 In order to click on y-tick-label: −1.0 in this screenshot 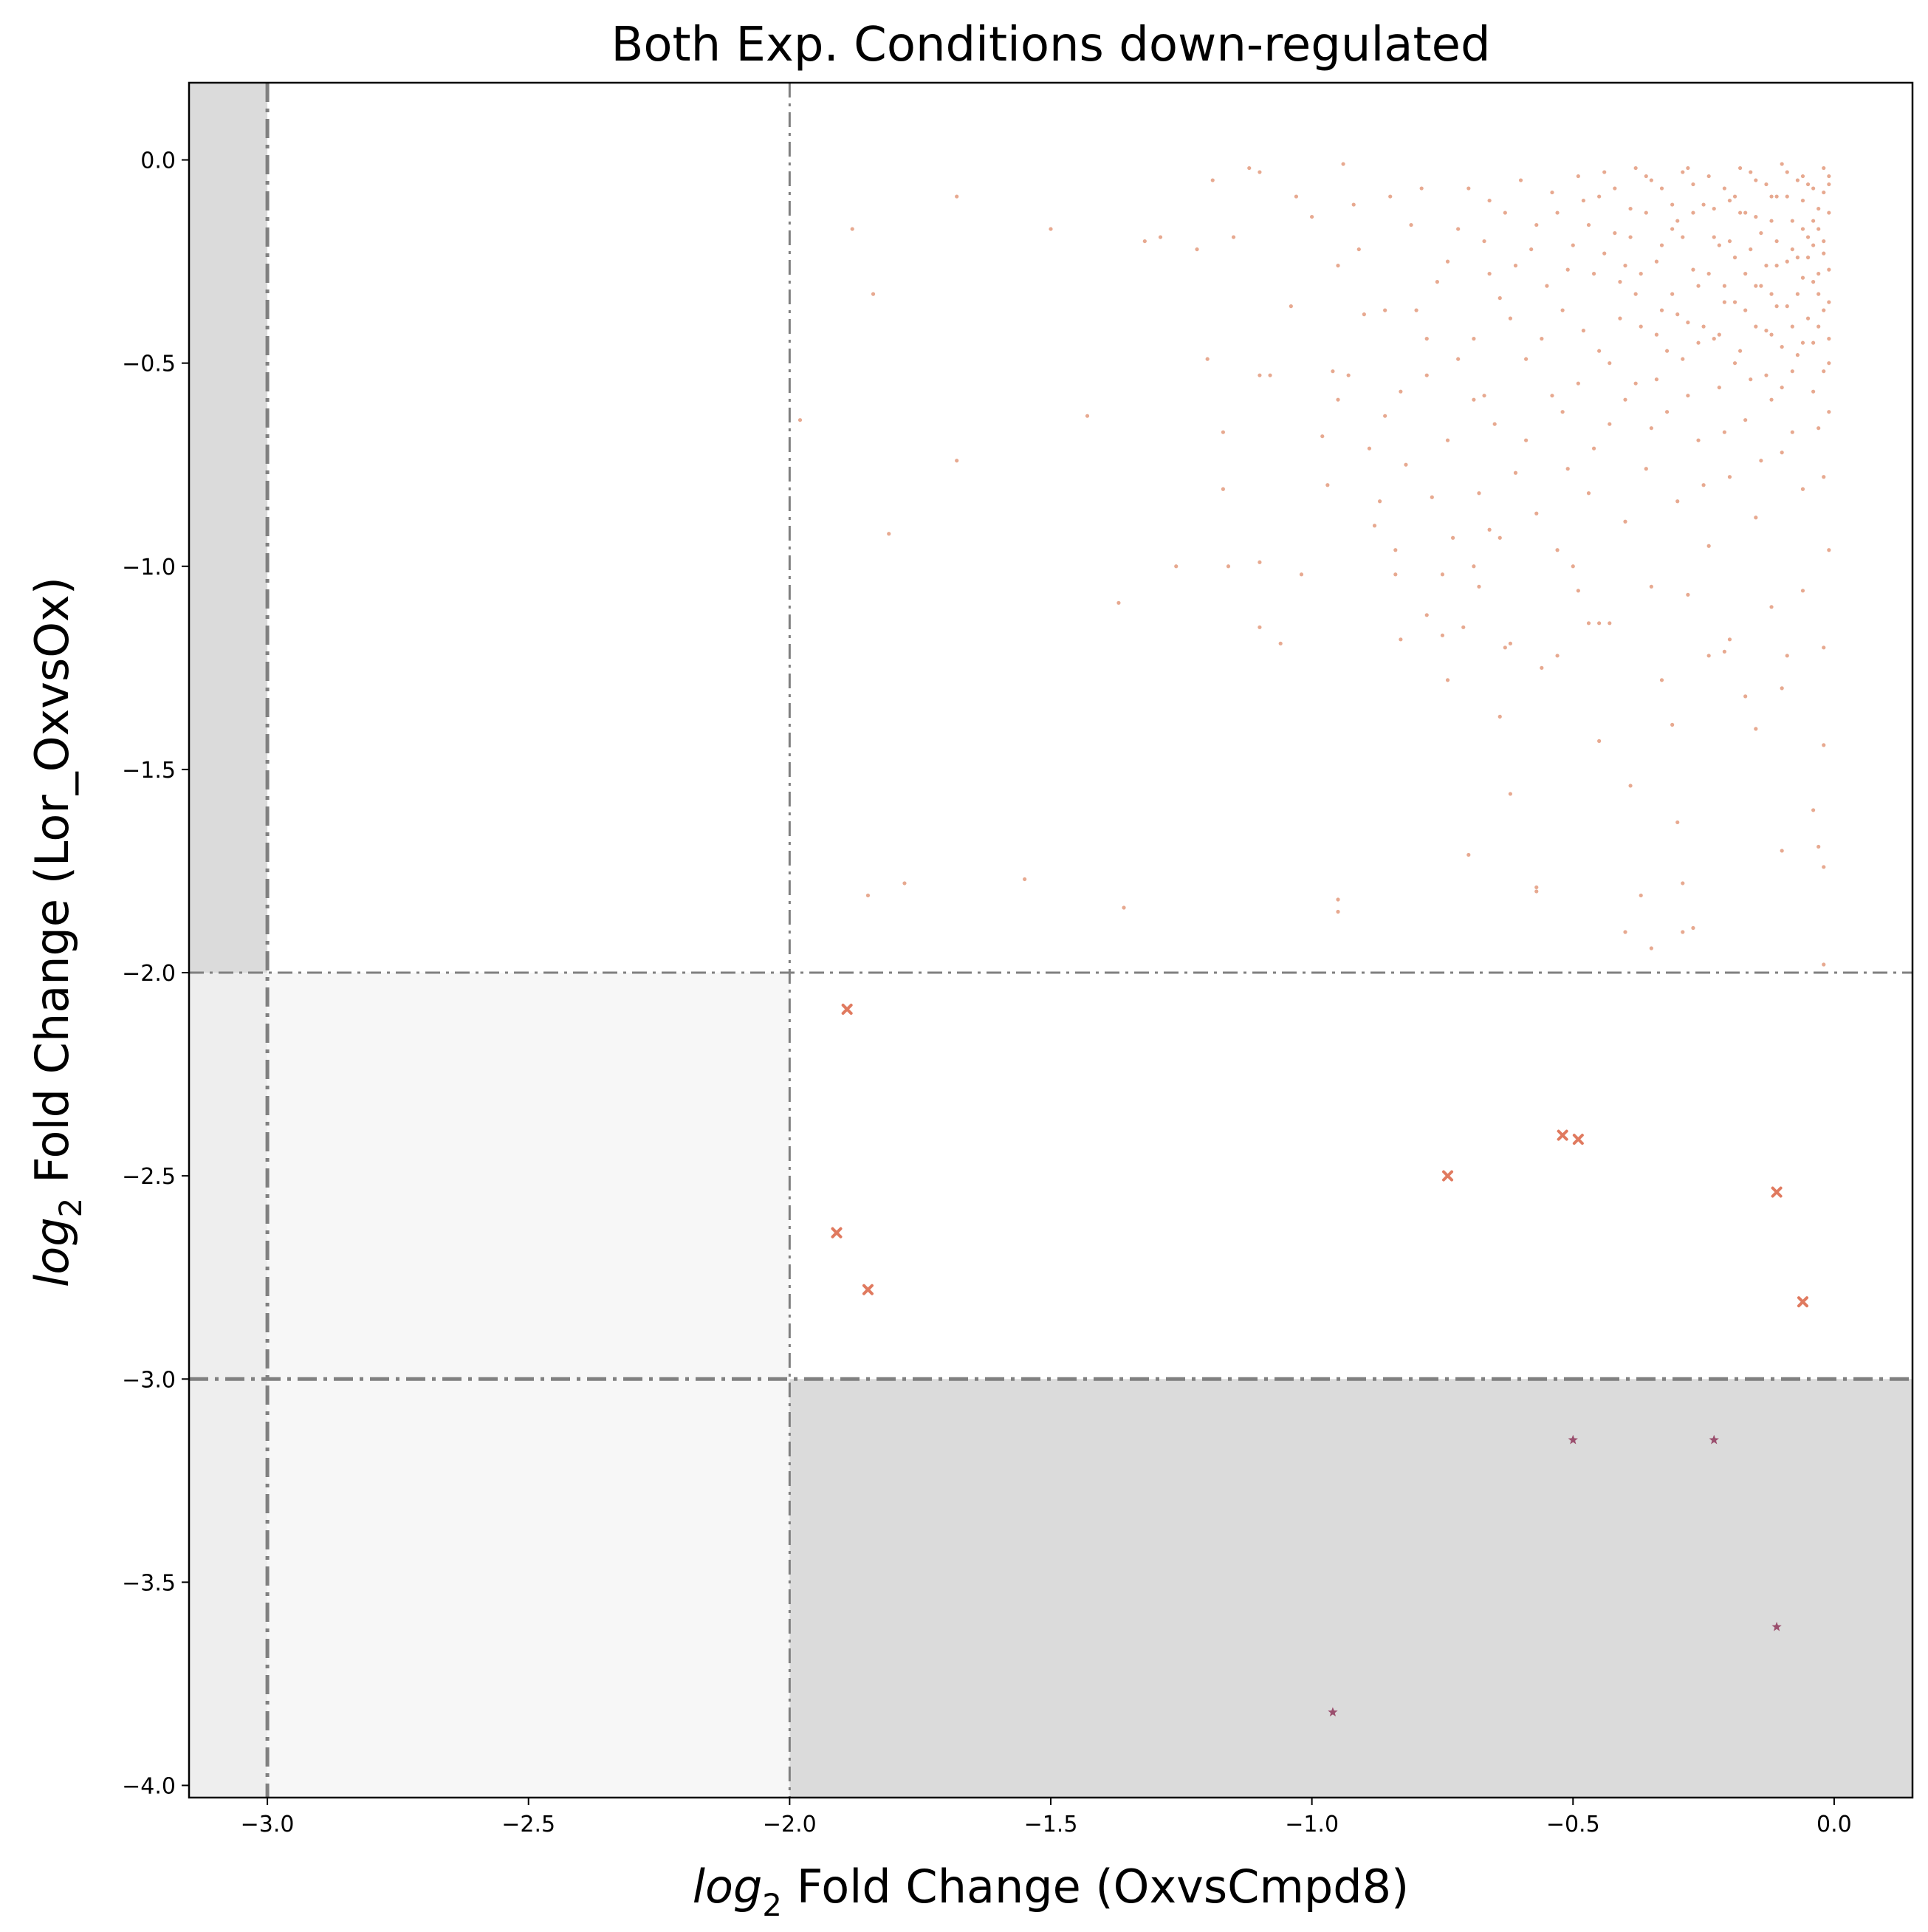, I will do `click(149, 567)`.